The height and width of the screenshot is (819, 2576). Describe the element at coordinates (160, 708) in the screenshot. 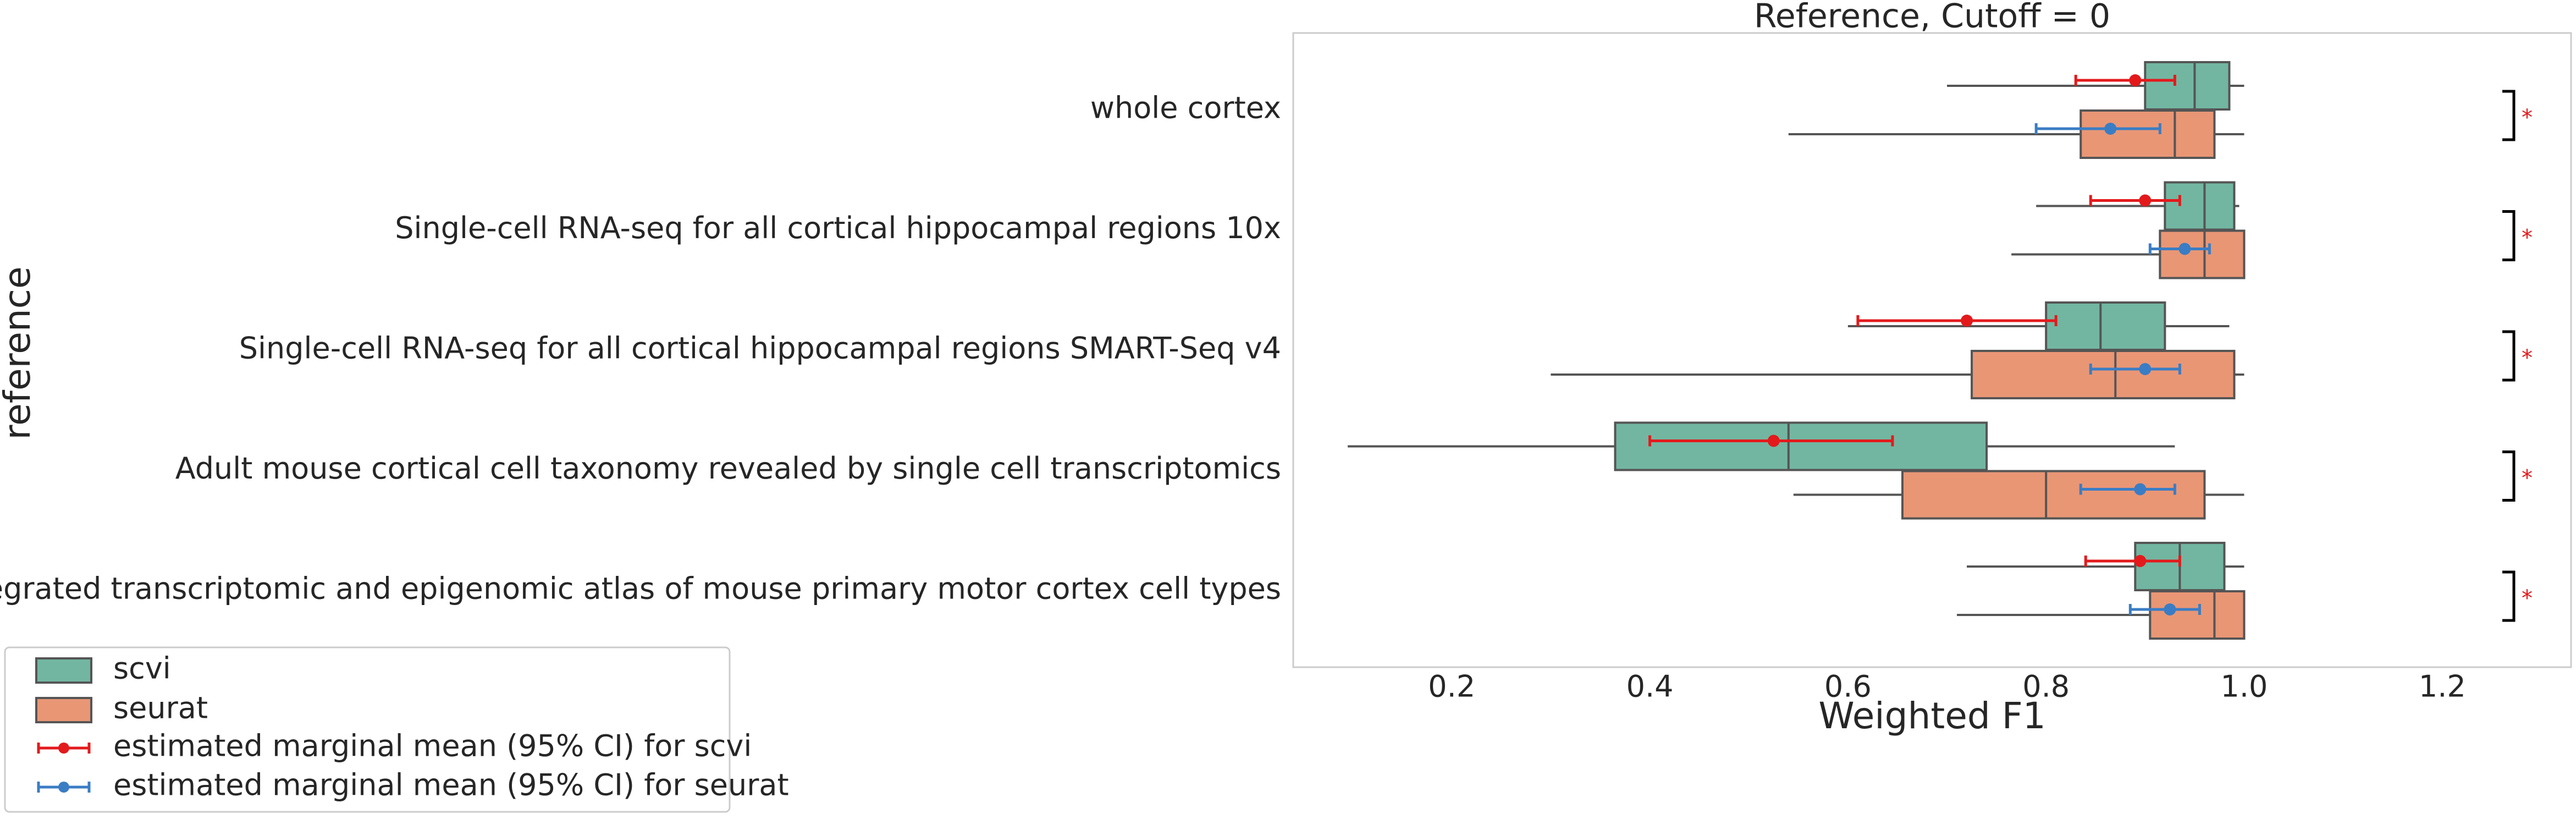

I see `legend-label: seurat` at that location.